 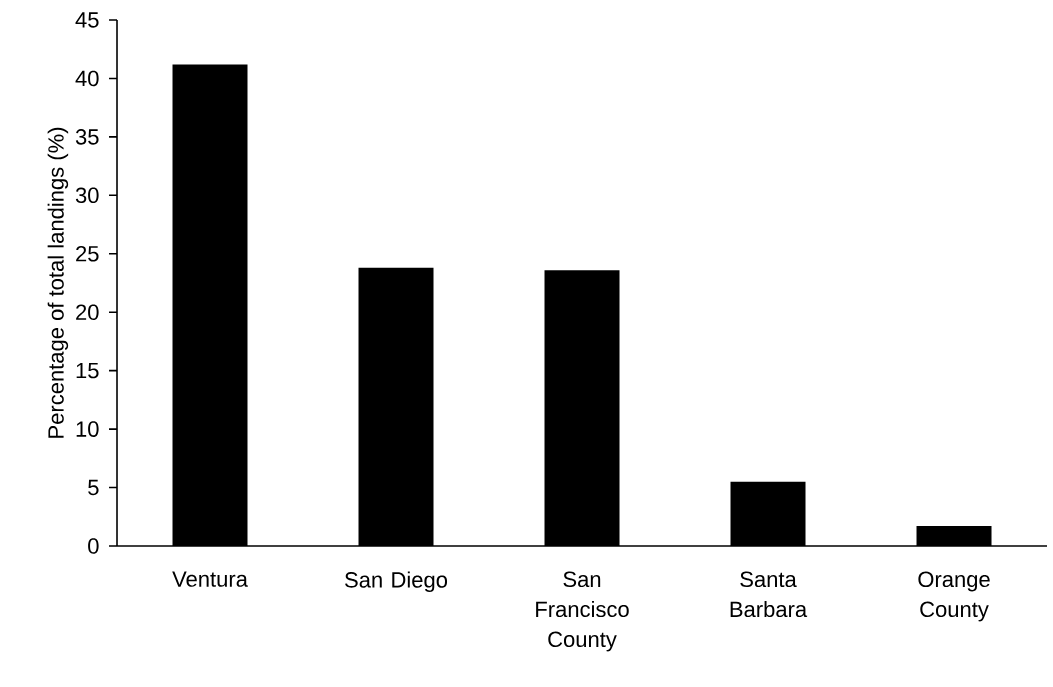 I want to click on y-tick-label: 40, so click(x=87, y=78).